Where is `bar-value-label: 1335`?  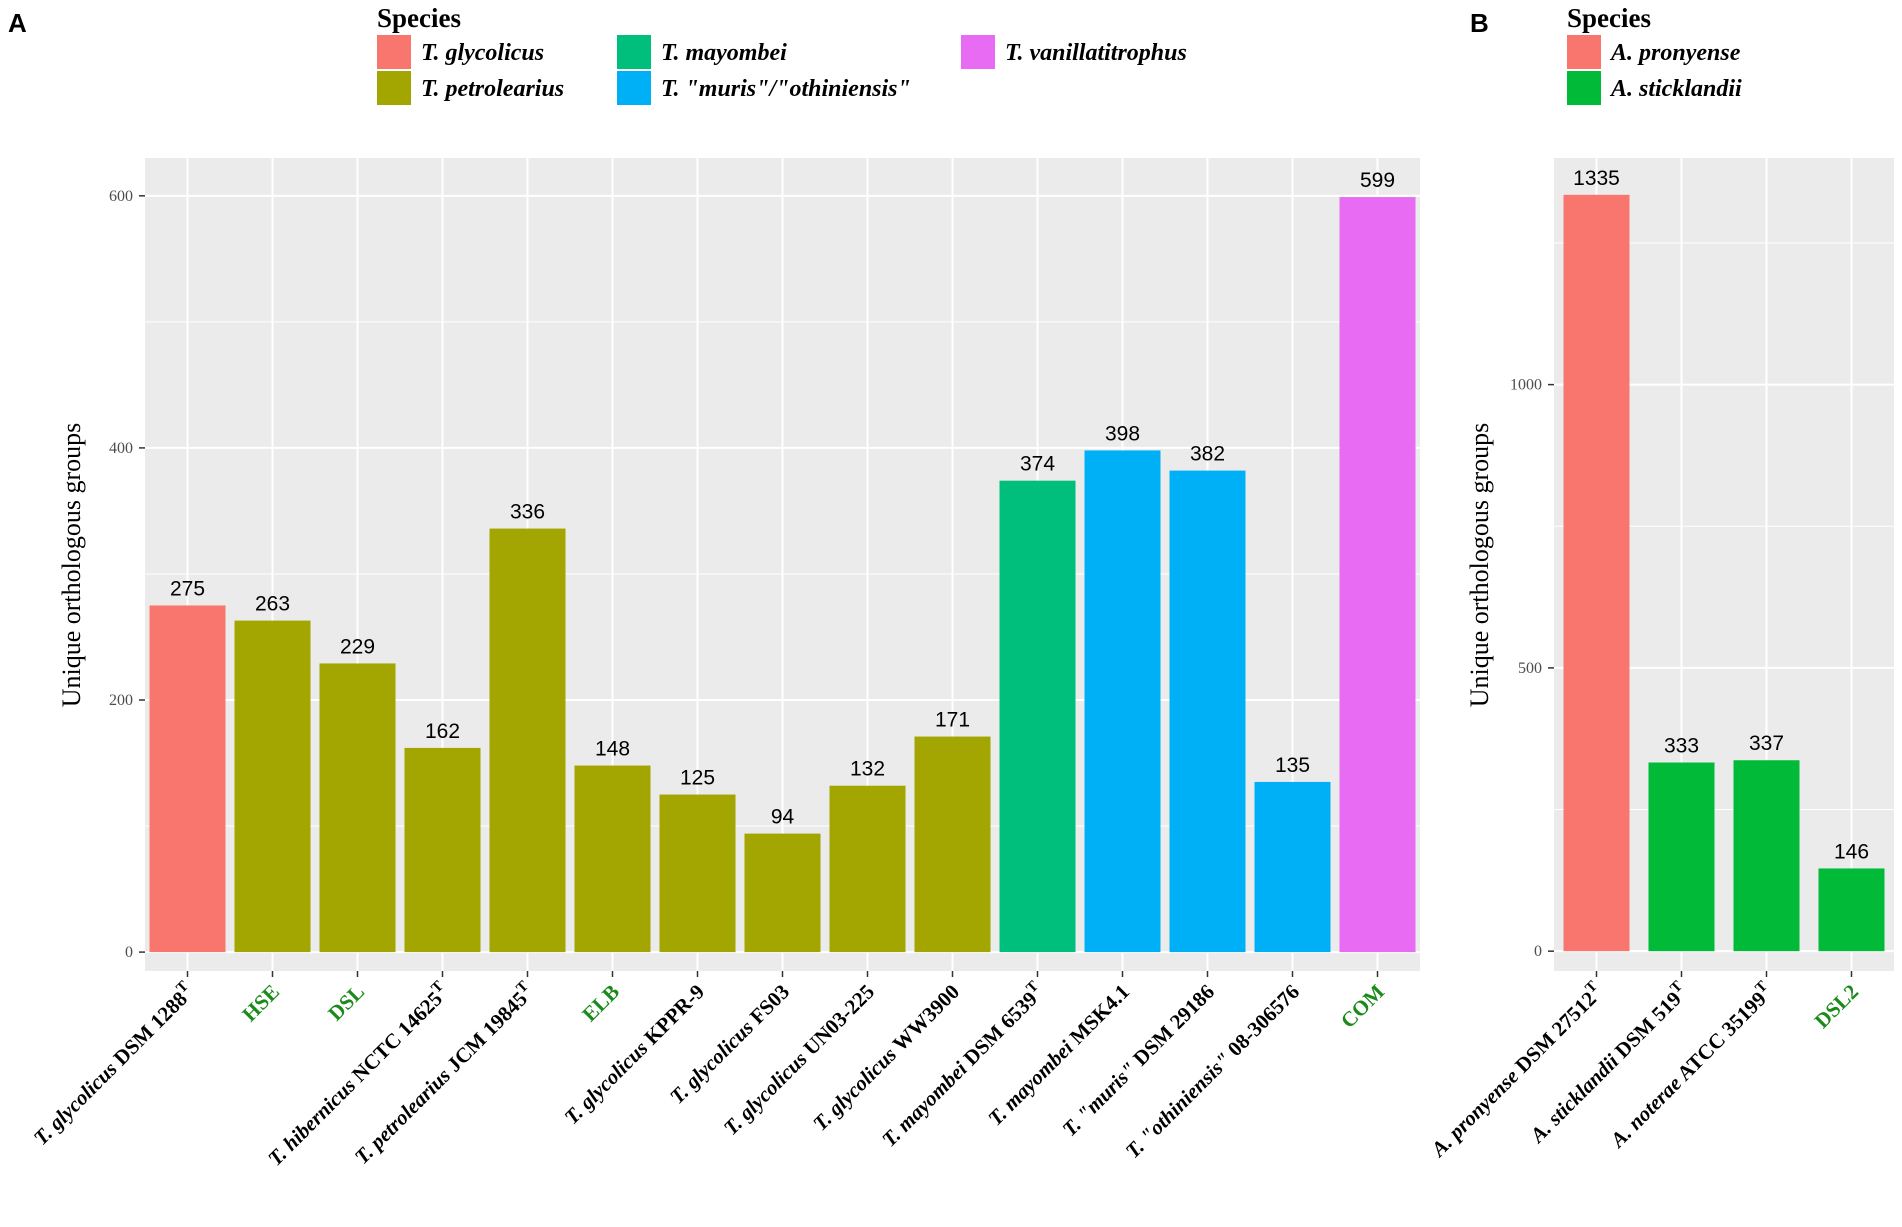
bar-value-label: 1335 is located at coordinates (1596, 178).